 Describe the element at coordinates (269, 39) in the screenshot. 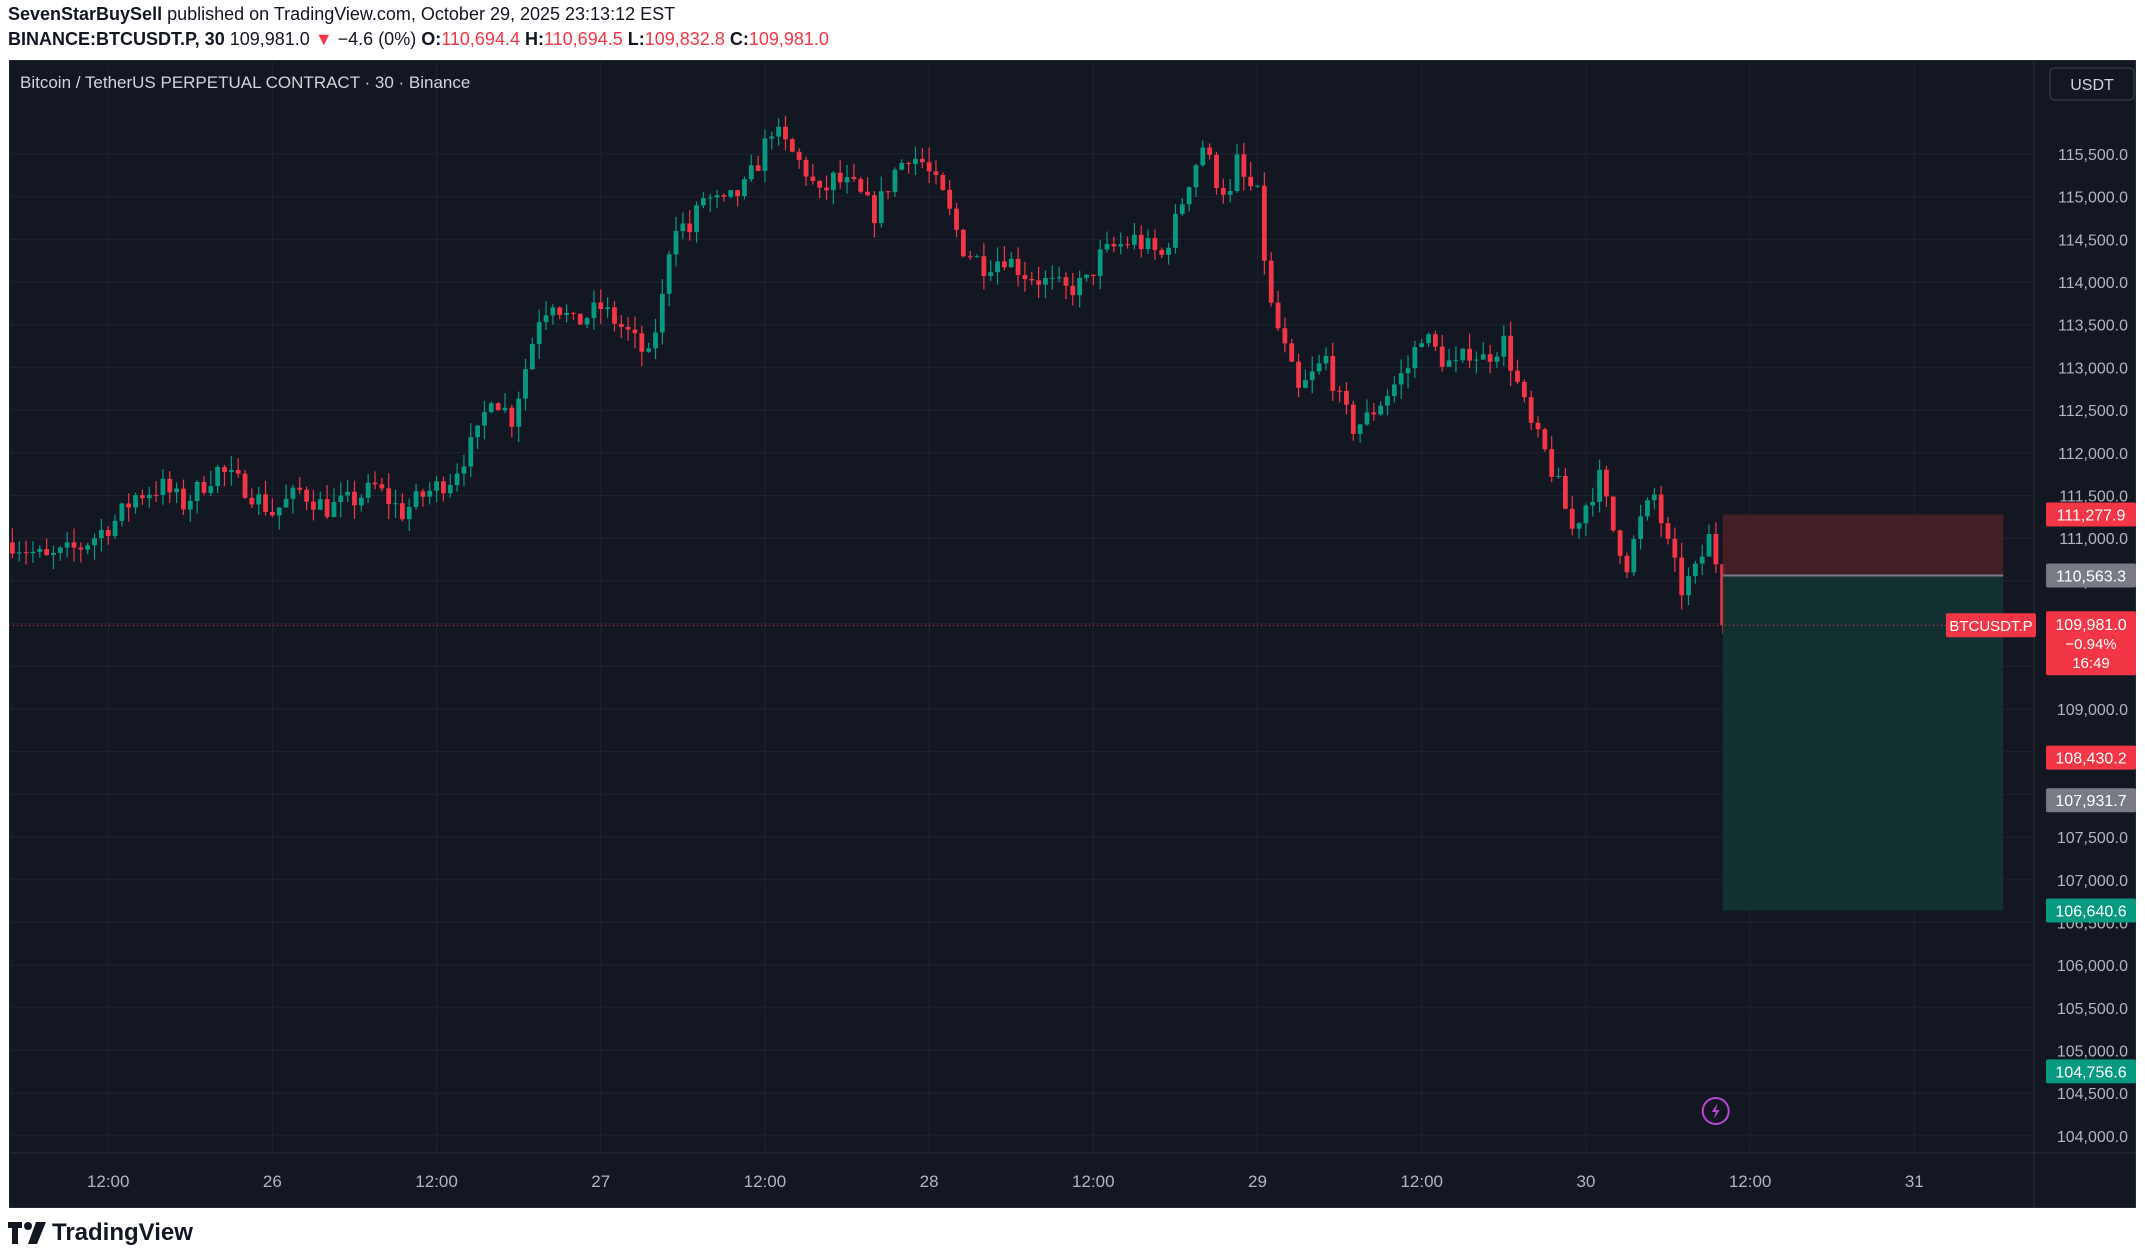

I see `last-price: 109,981.0` at that location.